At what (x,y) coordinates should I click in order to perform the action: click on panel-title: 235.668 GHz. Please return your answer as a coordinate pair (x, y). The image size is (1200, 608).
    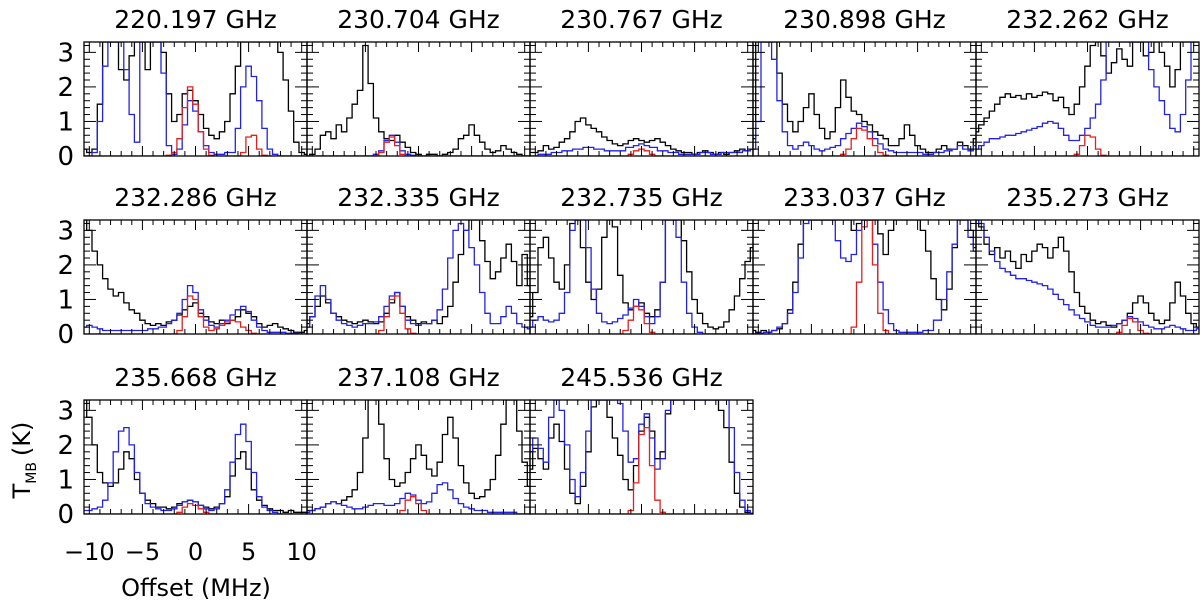
    Looking at the image, I should click on (195, 377).